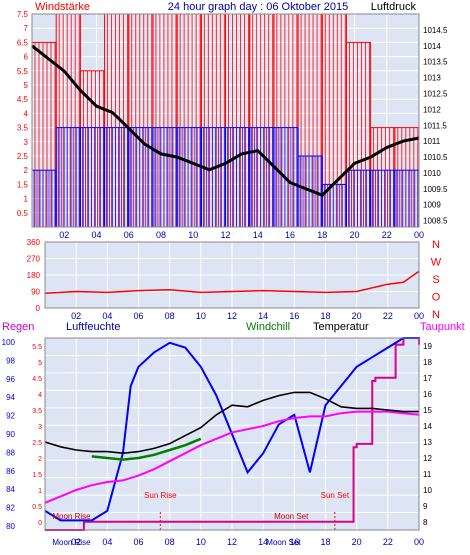 This screenshot has width=470, height=555. I want to click on direction-tick-label: 90, so click(35, 292).